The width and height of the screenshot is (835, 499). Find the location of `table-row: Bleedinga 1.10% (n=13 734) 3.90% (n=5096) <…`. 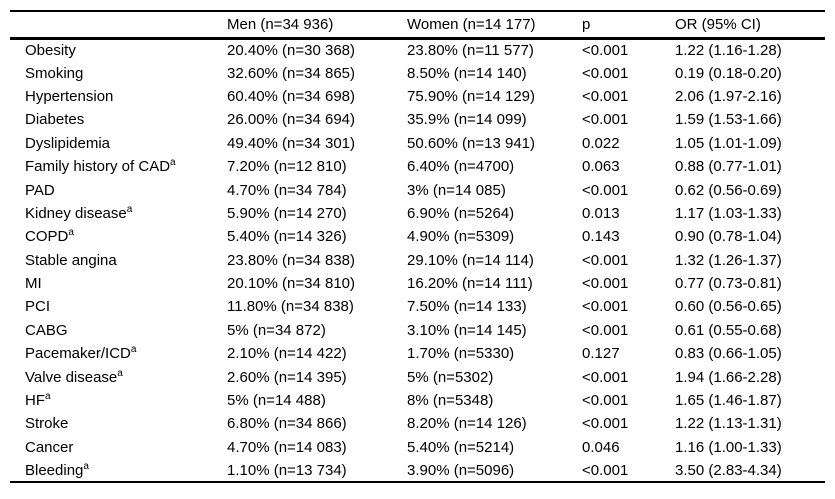

table-row: Bleedinga 1.10% (n=13 734) 3.90% (n=5096) <… is located at coordinates (417, 470).